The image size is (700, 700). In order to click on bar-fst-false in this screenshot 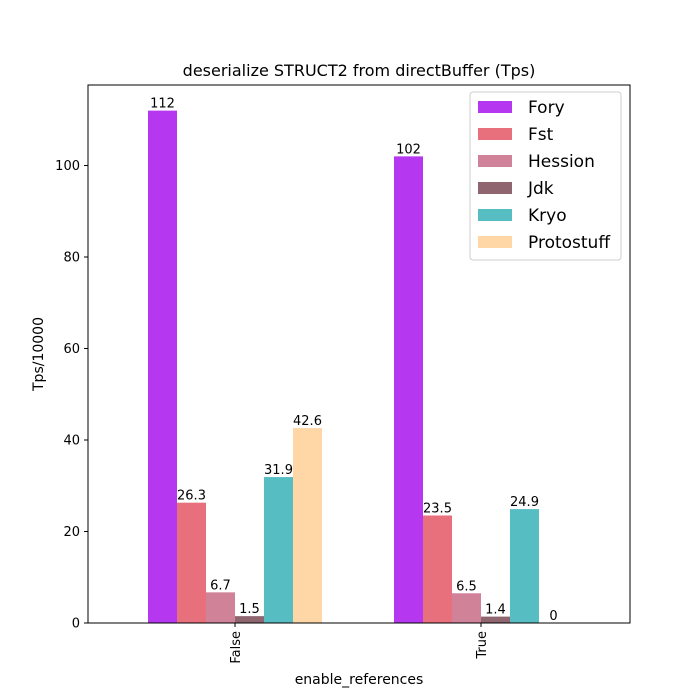, I will do `click(191, 562)`.